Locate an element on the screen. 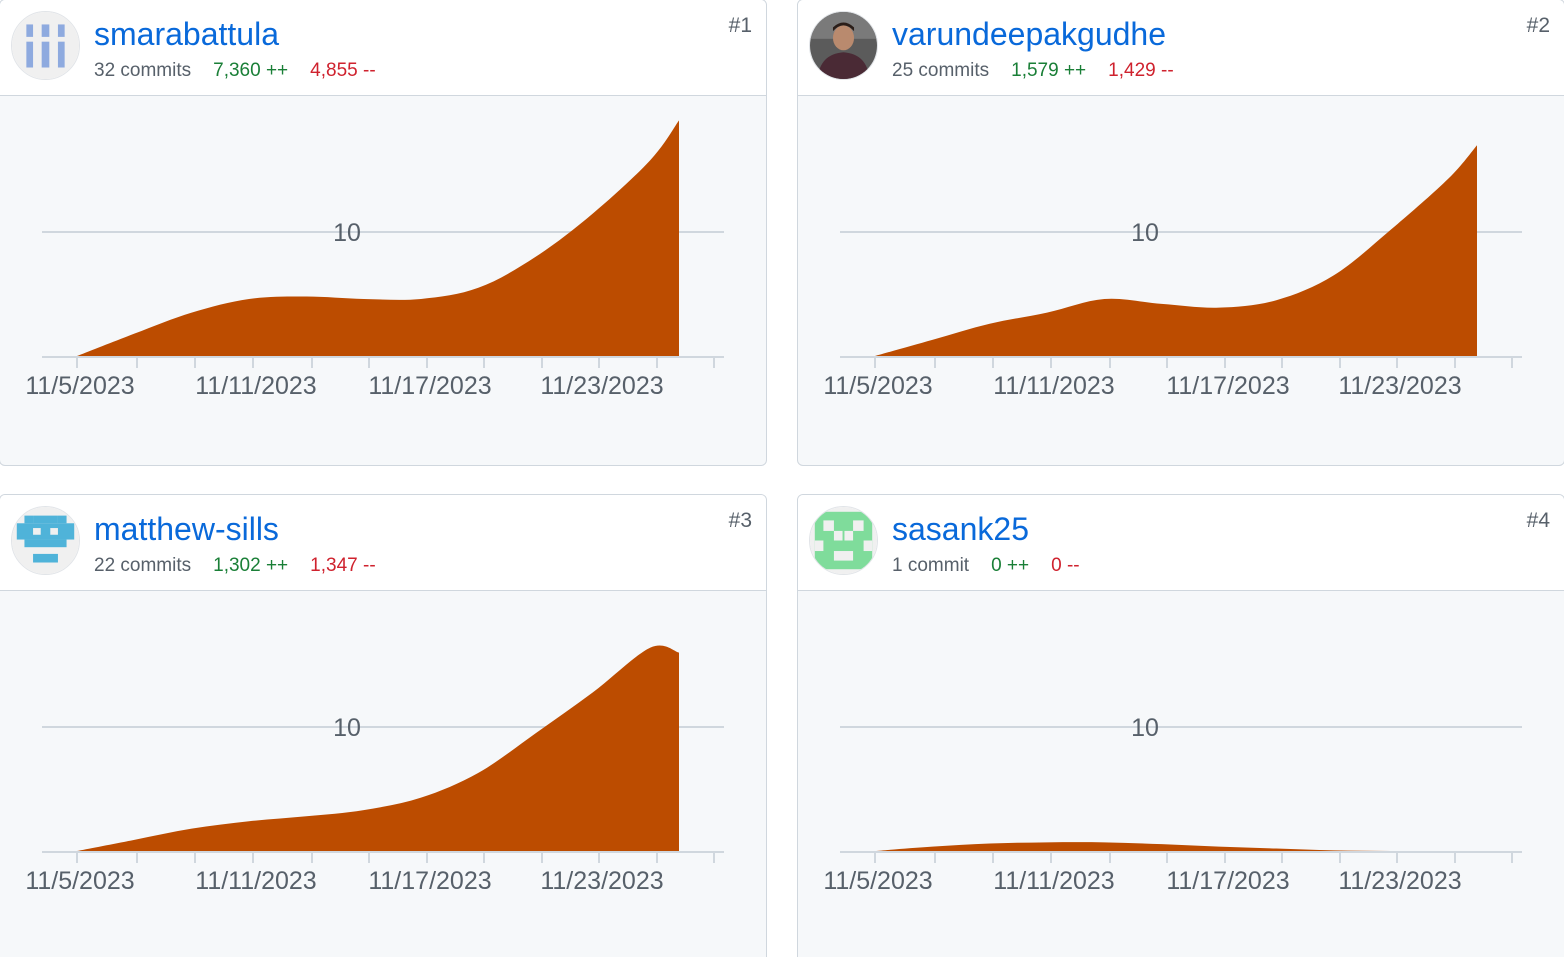 Image resolution: width=1564 pixels, height=957 pixels. rank-label: #1 is located at coordinates (740, 25).